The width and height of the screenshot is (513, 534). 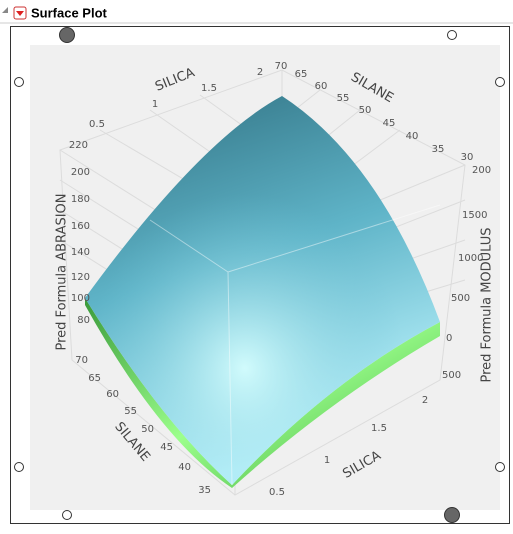 What do you see at coordinates (80, 277) in the screenshot?
I see `tick-label: 120` at bounding box center [80, 277].